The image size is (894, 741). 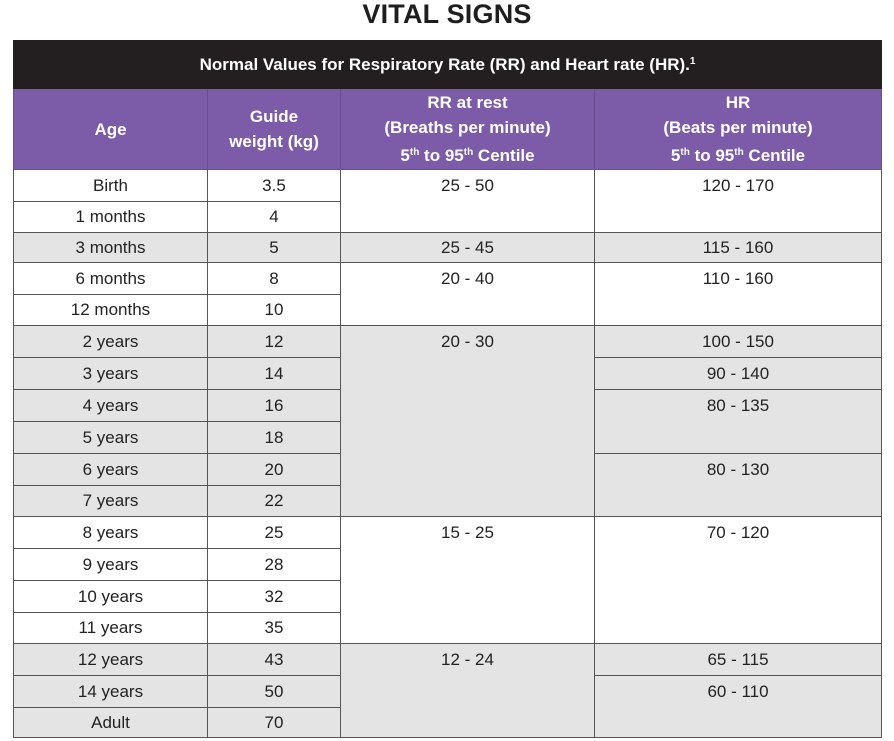 What do you see at coordinates (274, 596) in the screenshot?
I see `weight-cell: 32` at bounding box center [274, 596].